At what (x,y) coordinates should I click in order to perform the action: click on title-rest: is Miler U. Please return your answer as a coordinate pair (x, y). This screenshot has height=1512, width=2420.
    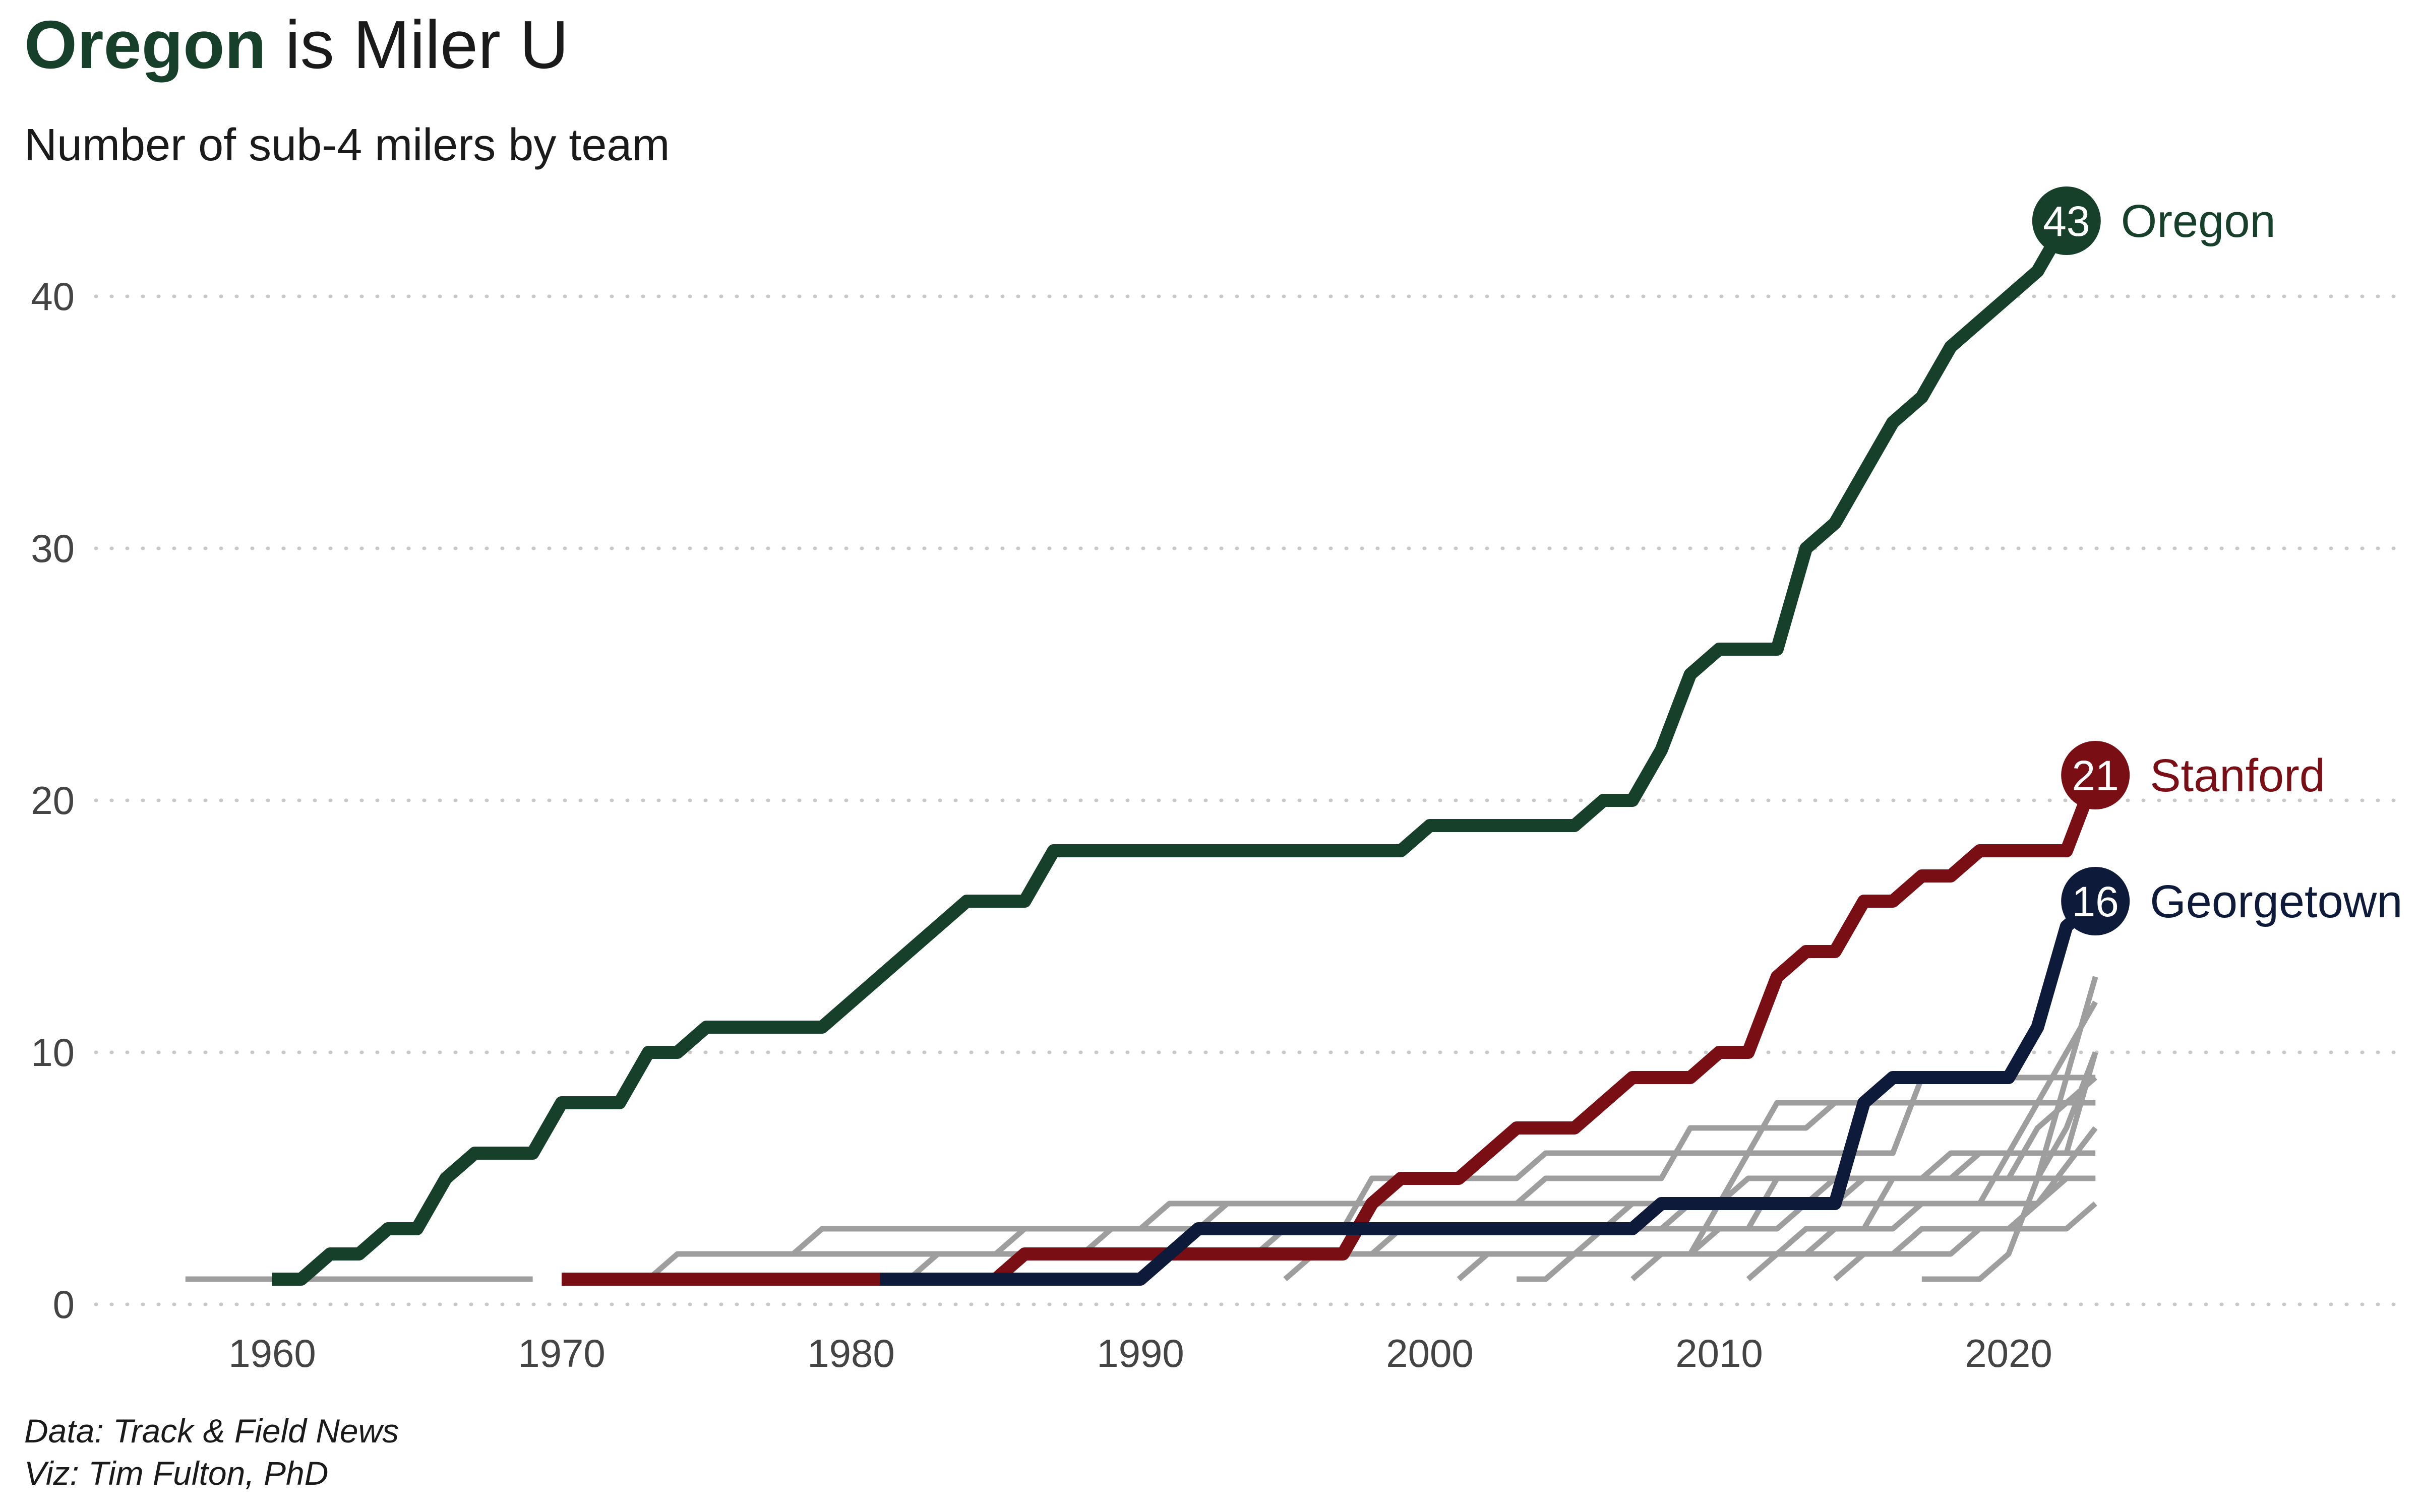
    Looking at the image, I should click on (417, 45).